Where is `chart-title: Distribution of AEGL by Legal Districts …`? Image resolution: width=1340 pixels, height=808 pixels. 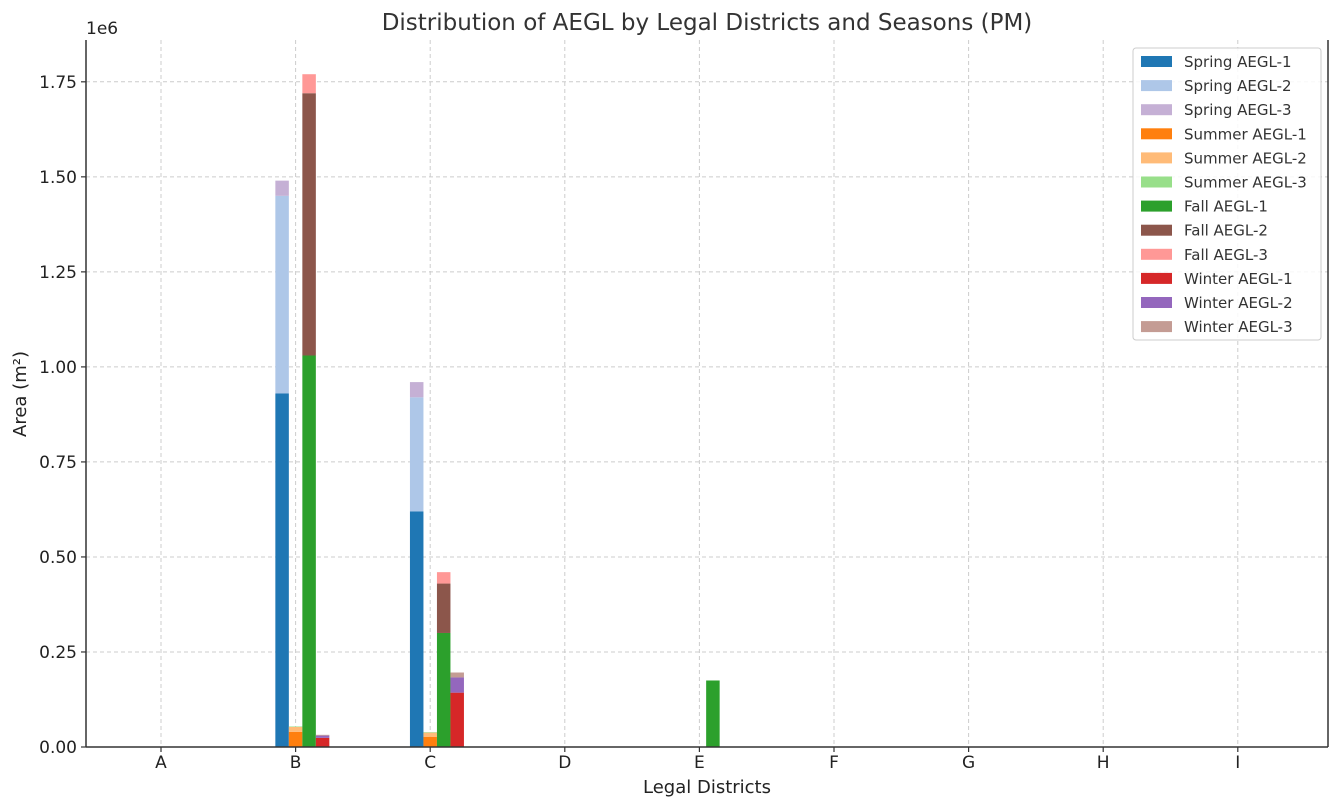 chart-title: Distribution of AEGL by Legal Districts … is located at coordinates (707, 23).